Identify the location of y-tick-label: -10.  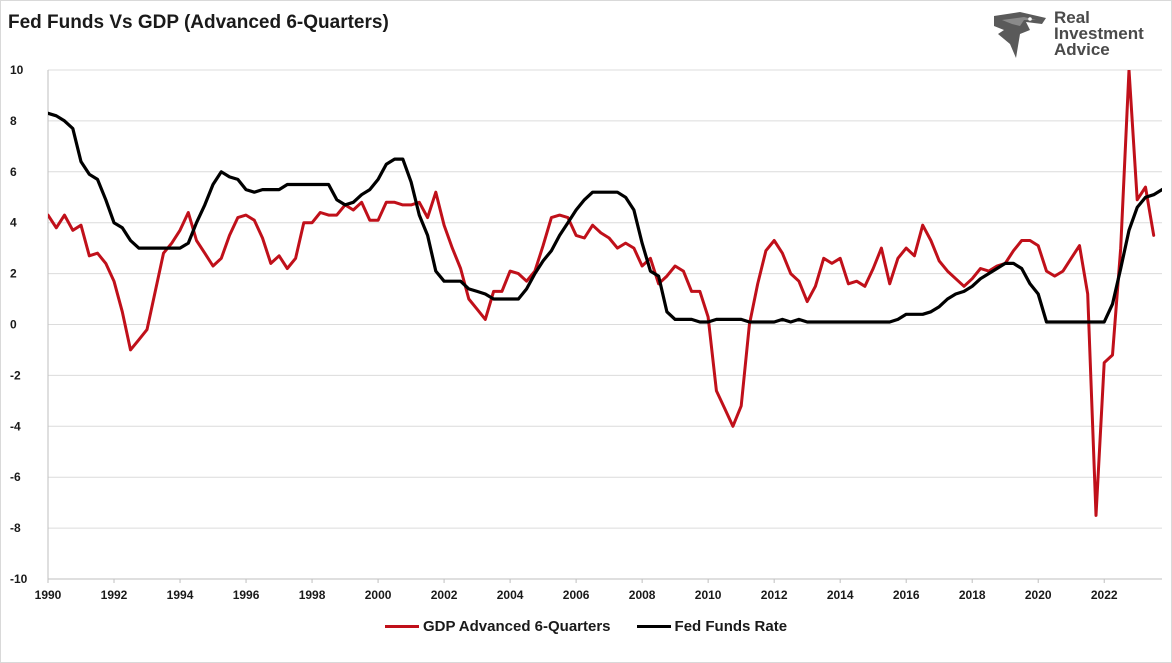
(19, 579).